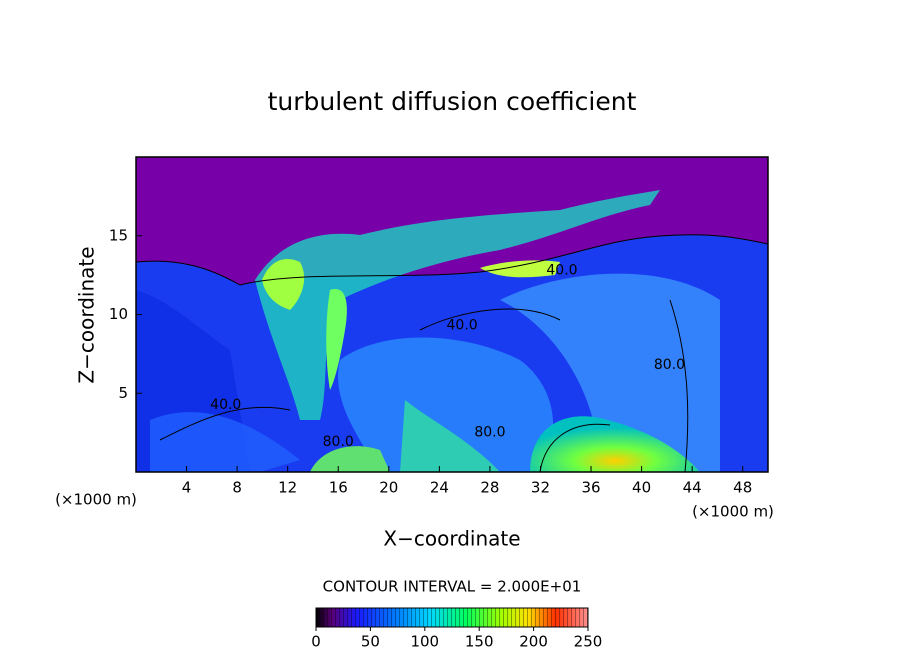 This screenshot has height=654, width=904. What do you see at coordinates (489, 488) in the screenshot?
I see `x-tick-label: 28` at bounding box center [489, 488].